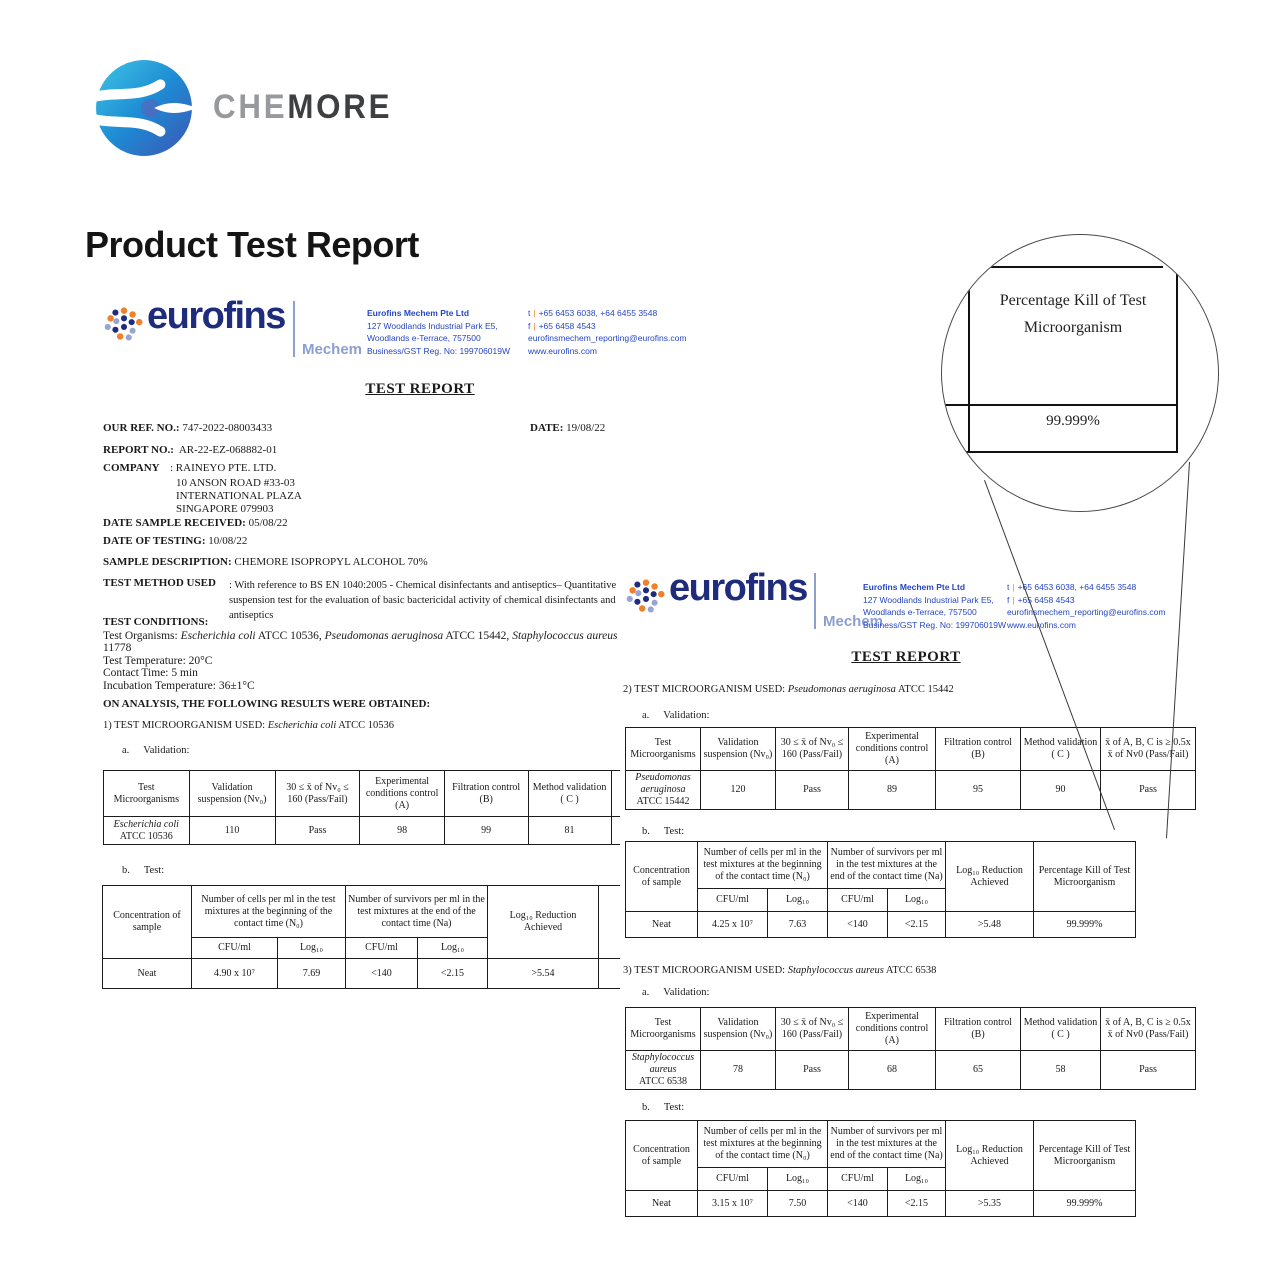 The width and height of the screenshot is (1280, 1280). What do you see at coordinates (663, 790) in the screenshot?
I see `organism-cell: Pseudomonas aeruginosa ATCC 15442` at bounding box center [663, 790].